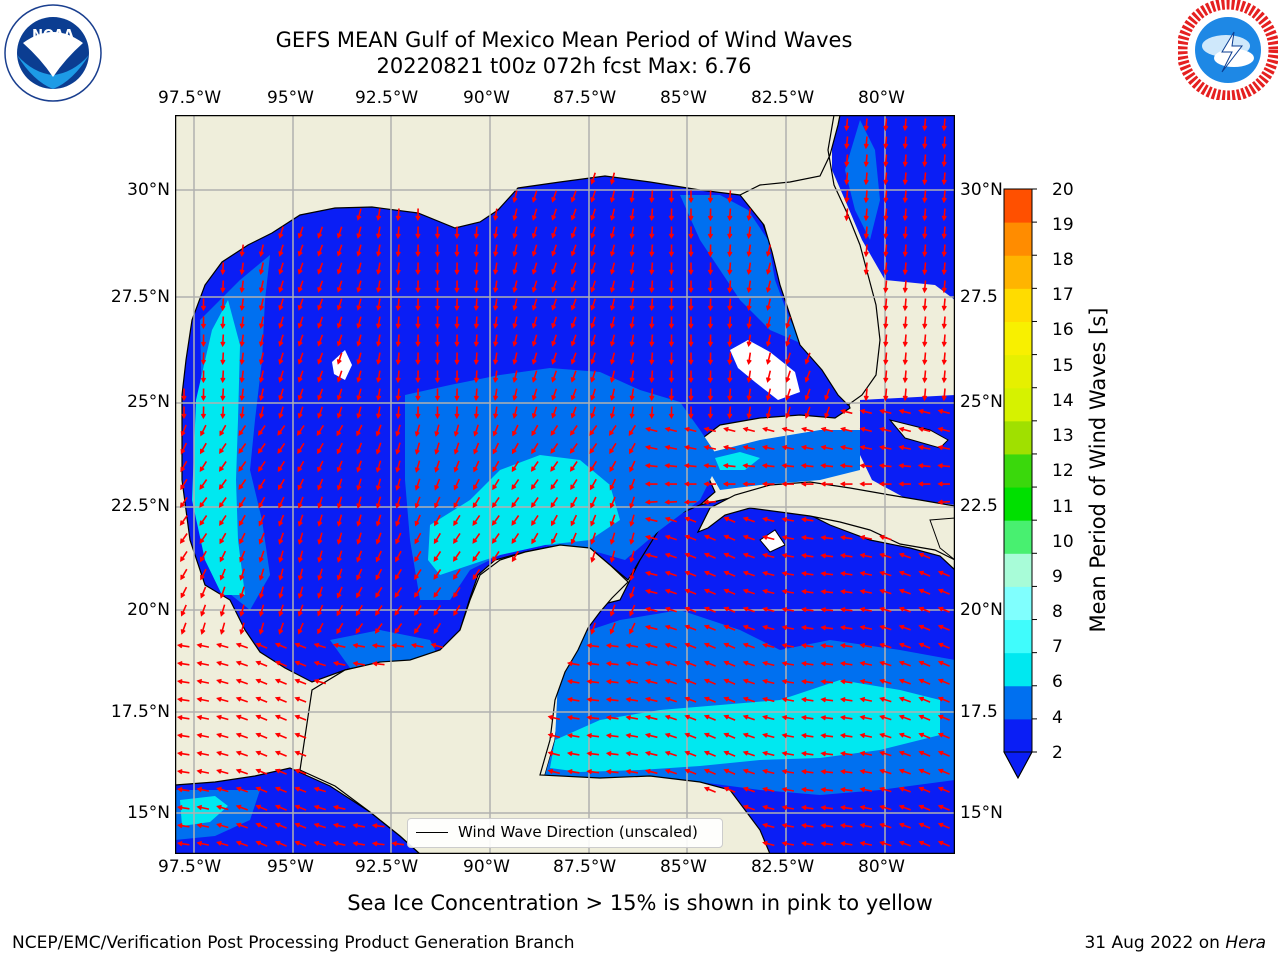 The image size is (1280, 960). What do you see at coordinates (907, 450) in the screenshot?
I see `atlantic-water-south` at bounding box center [907, 450].